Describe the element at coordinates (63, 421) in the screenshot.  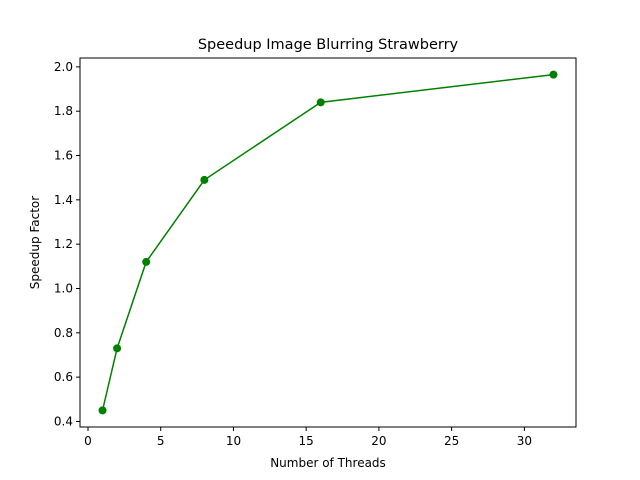
I see `y-tick-label: 0.4` at that location.